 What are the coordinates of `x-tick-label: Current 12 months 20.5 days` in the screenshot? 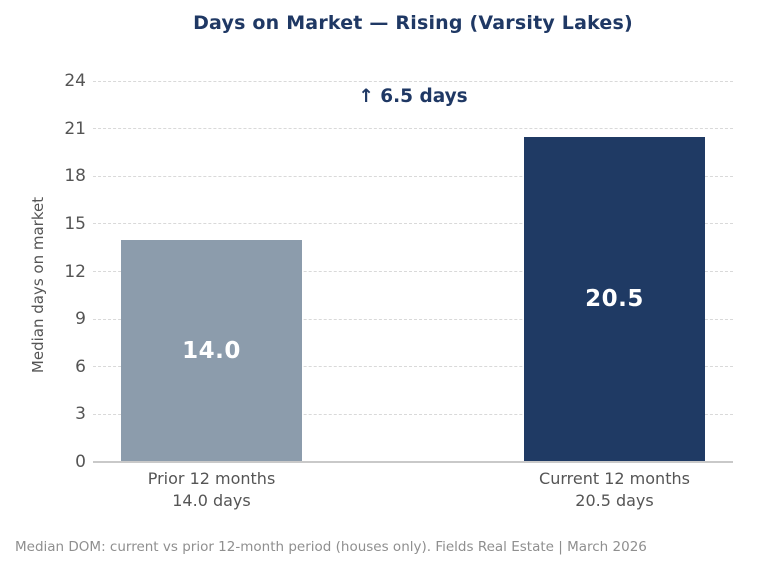 It's located at (614, 490).